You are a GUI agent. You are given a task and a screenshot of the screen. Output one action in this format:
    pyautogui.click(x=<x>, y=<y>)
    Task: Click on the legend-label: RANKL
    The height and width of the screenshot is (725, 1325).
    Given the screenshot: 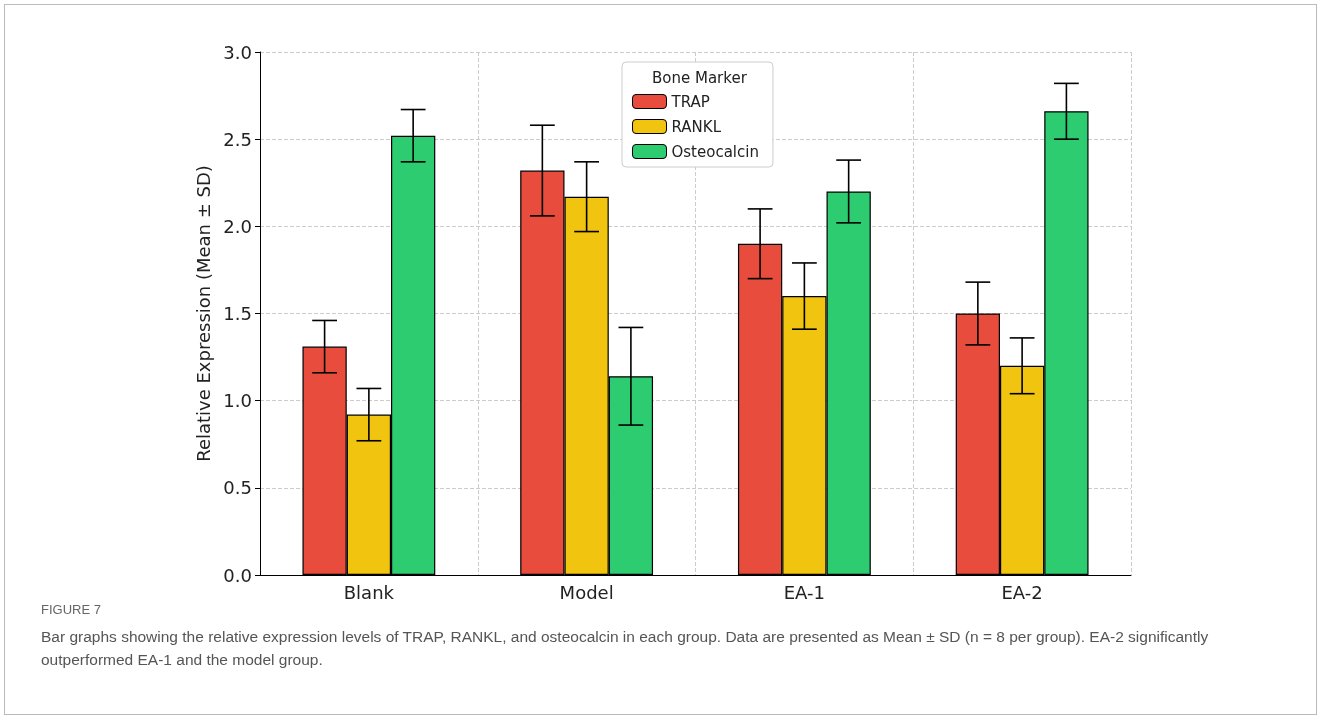 What is the action you would take?
    pyautogui.click(x=696, y=126)
    